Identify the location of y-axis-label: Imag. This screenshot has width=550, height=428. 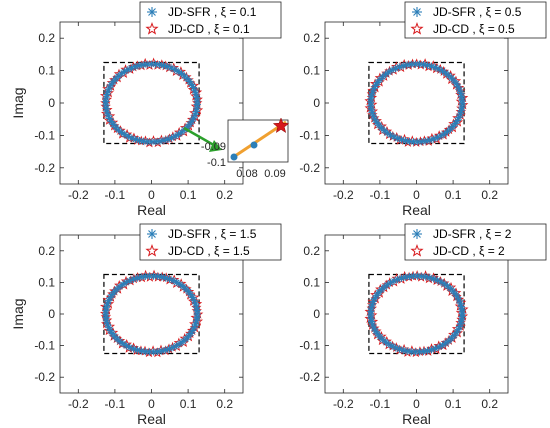
(18, 313).